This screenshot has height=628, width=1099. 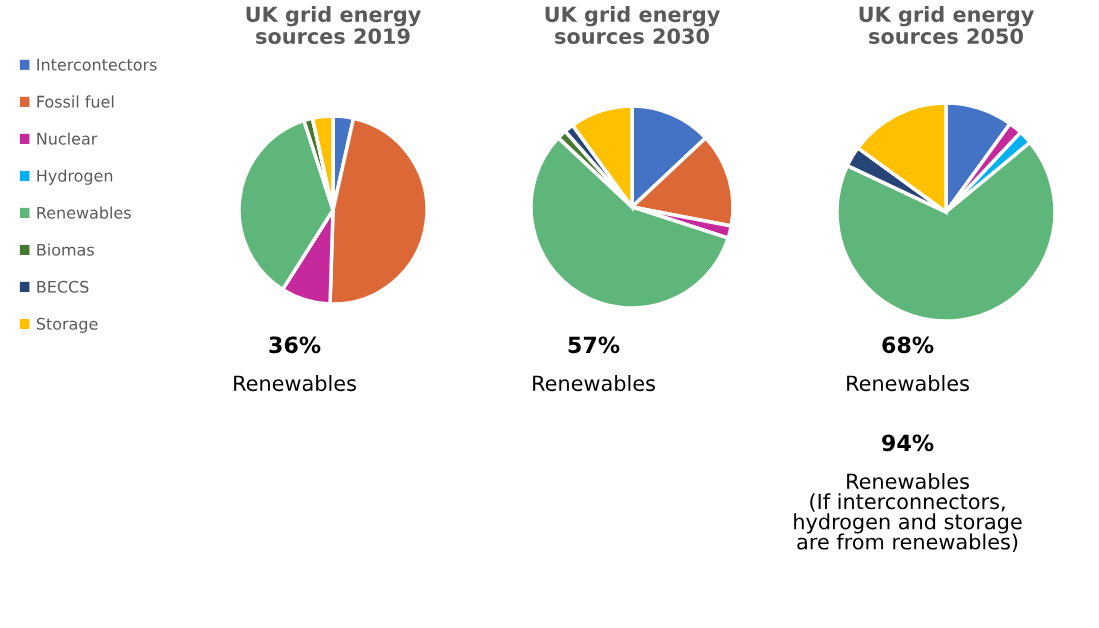 I want to click on legend-label: Biomas, so click(x=65, y=249).